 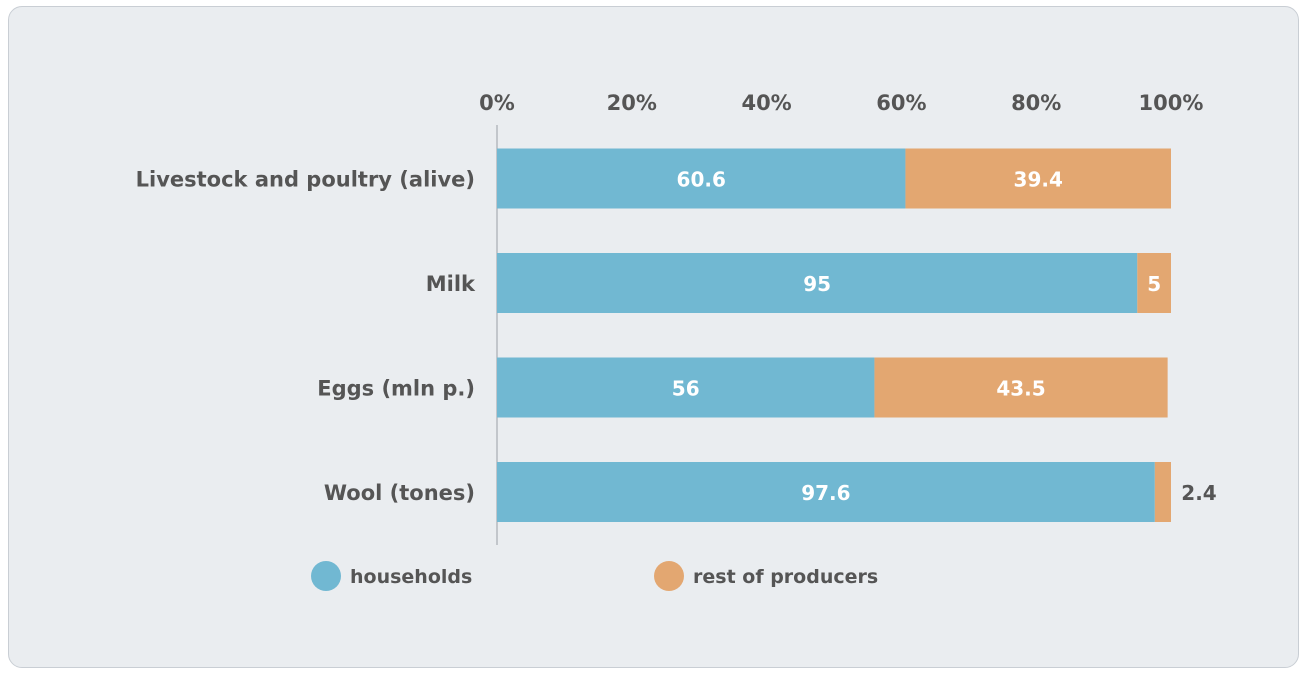 I want to click on data-label: 56, so click(x=686, y=389).